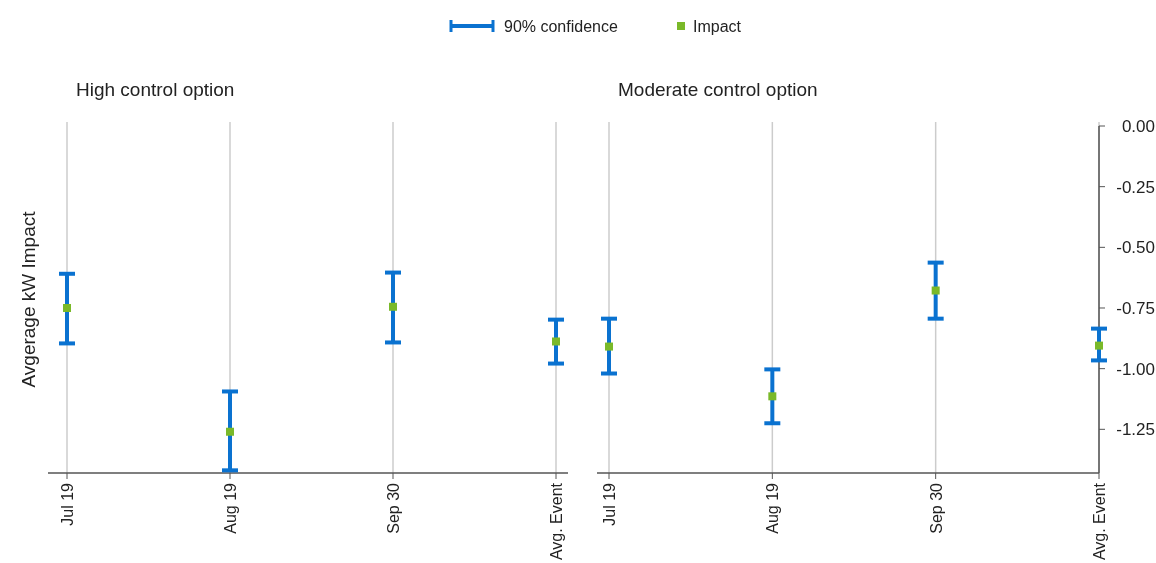 The height and width of the screenshot is (563, 1156). What do you see at coordinates (1135, 430) in the screenshot?
I see `y-tick-label: -1.25` at bounding box center [1135, 430].